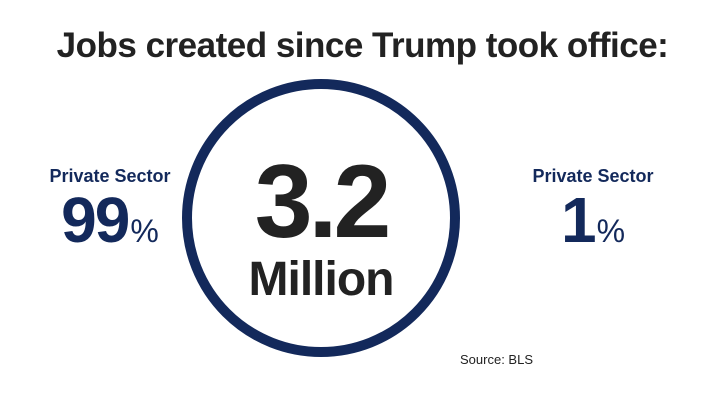 The image size is (725, 406). Describe the element at coordinates (362, 45) in the screenshot. I see `infographic-title: Jobs created since Trump took office:` at that location.